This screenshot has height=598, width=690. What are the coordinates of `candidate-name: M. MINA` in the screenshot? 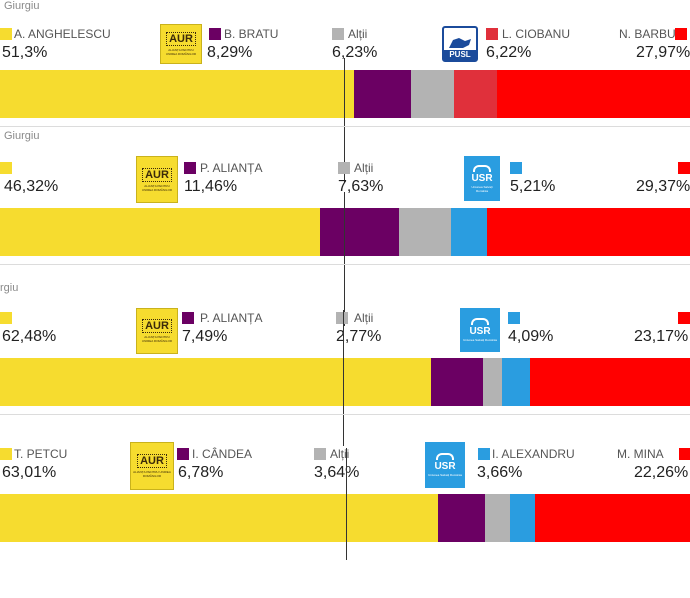 It's located at (640, 454).